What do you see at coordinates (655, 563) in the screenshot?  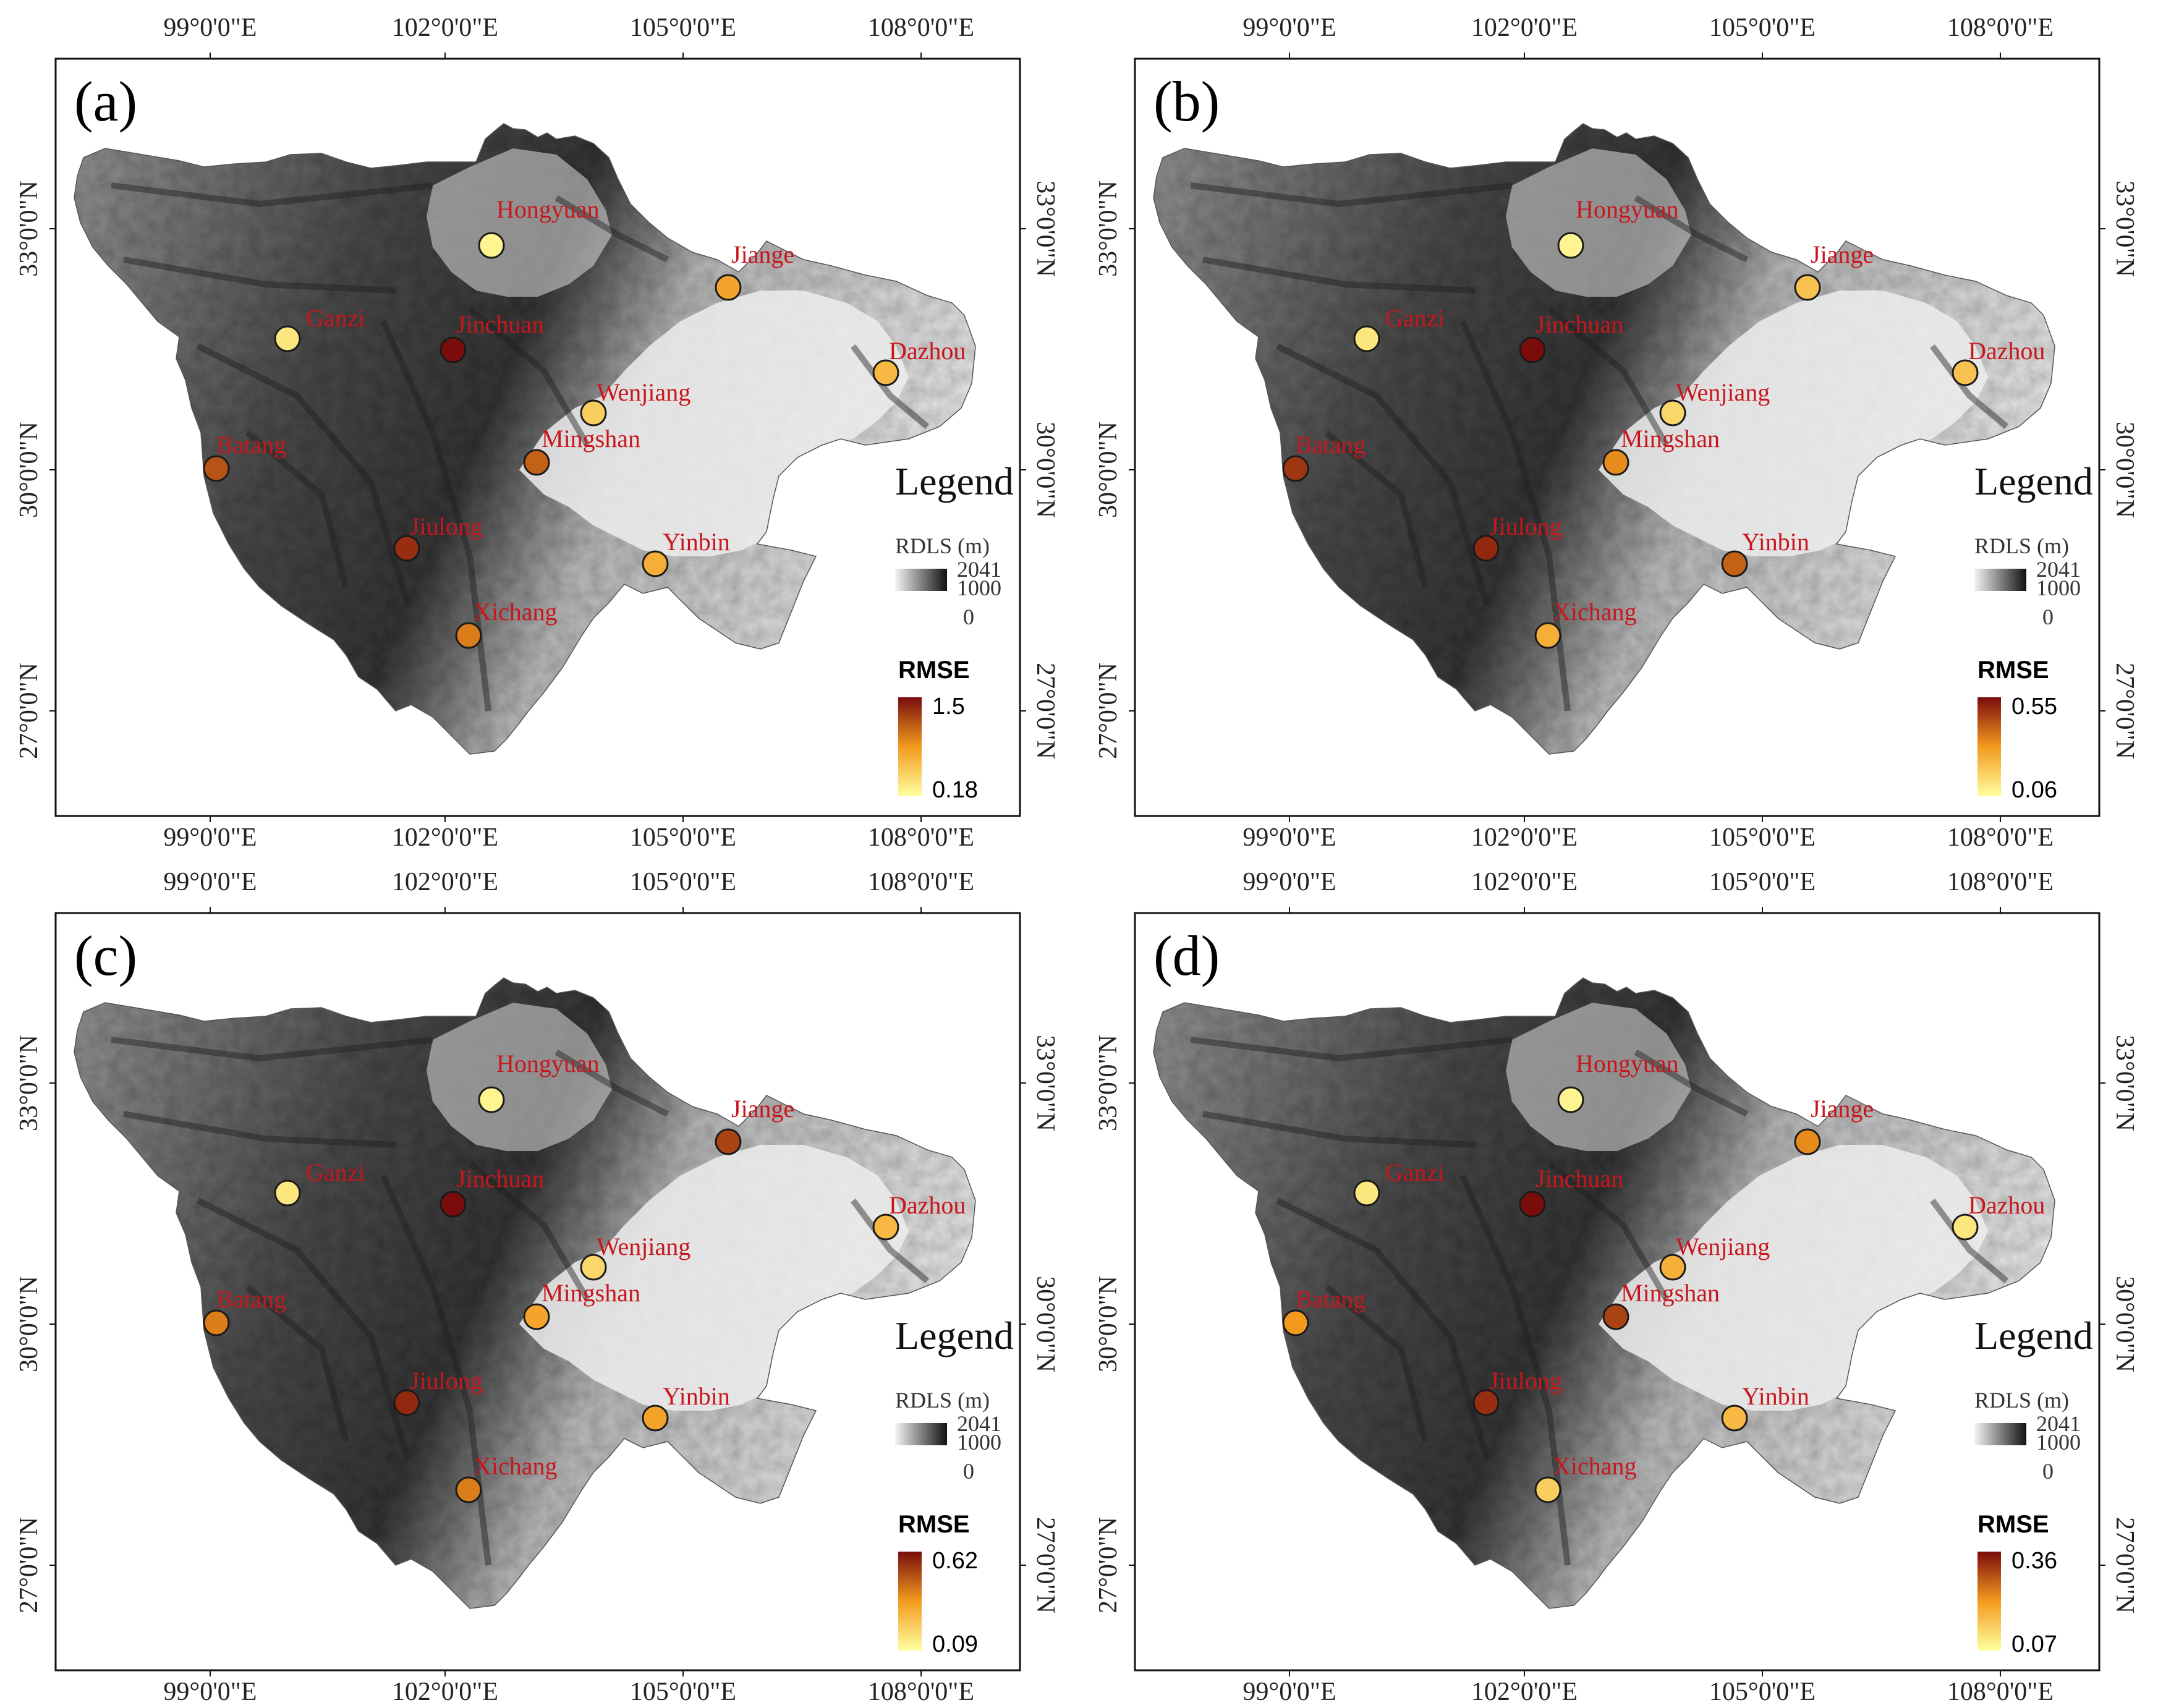 I see `station-marker-yinbin` at bounding box center [655, 563].